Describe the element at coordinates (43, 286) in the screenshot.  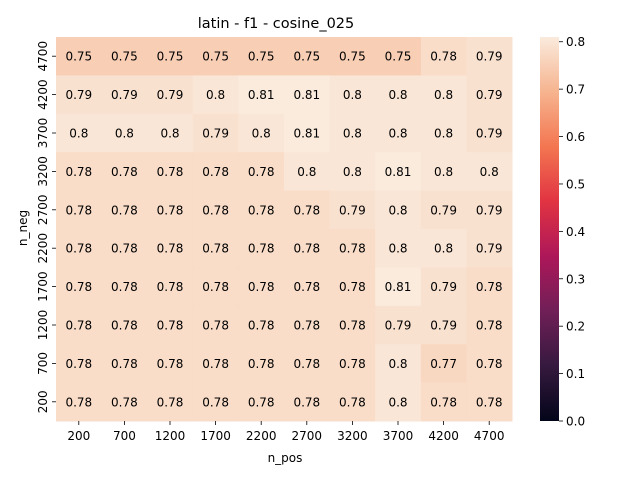
I see `y-tick-label: 1700` at that location.